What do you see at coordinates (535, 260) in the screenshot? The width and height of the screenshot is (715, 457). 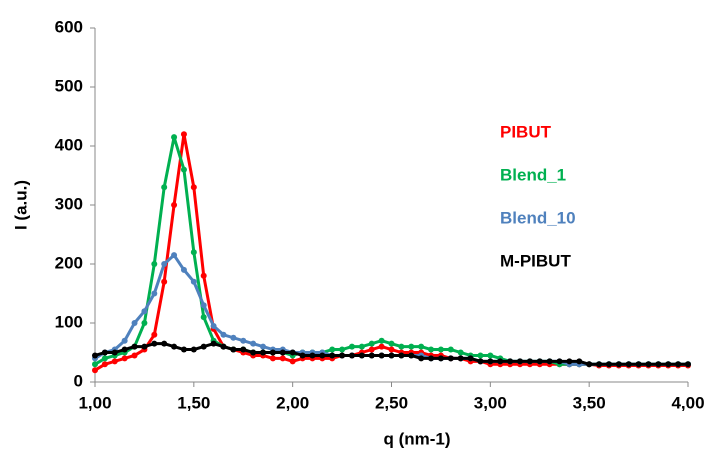 I see `legend-entry: M-PIBUT` at bounding box center [535, 260].